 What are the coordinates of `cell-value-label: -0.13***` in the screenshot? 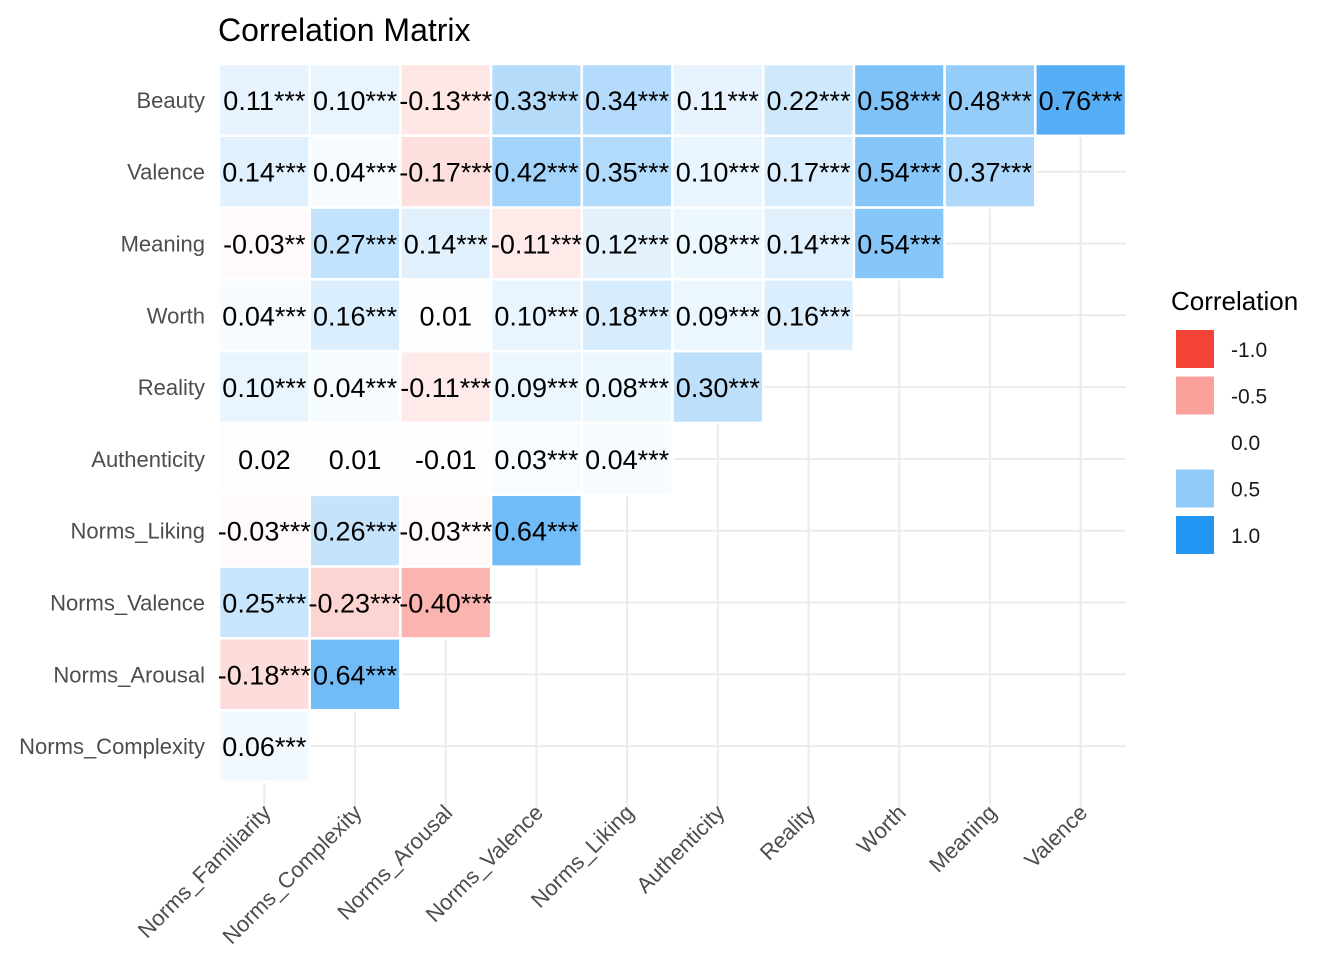 It's located at (446, 101).